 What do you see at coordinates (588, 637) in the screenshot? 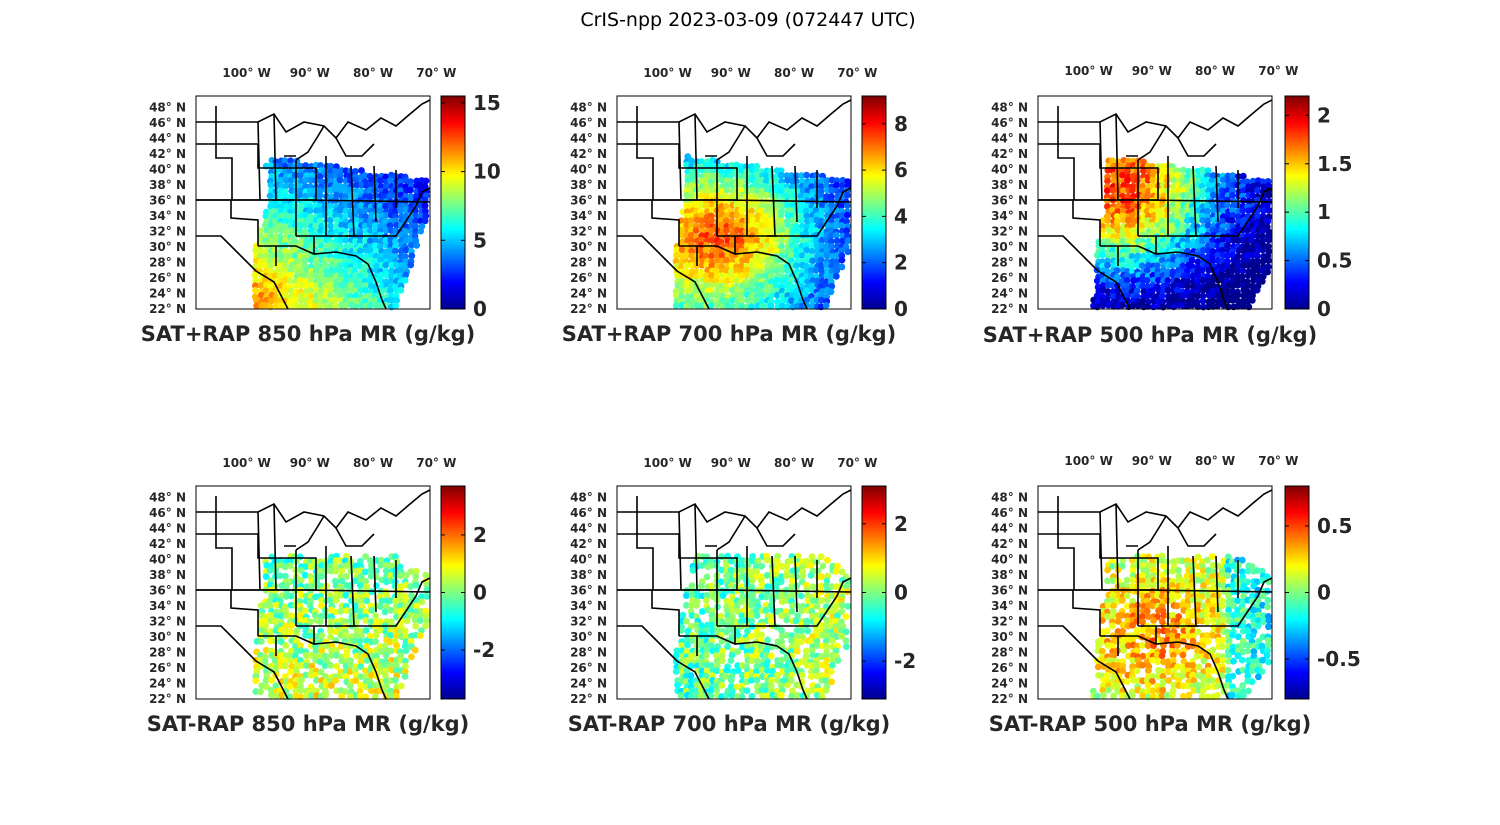
I see `lat-tick-label: 30° N` at bounding box center [588, 637].